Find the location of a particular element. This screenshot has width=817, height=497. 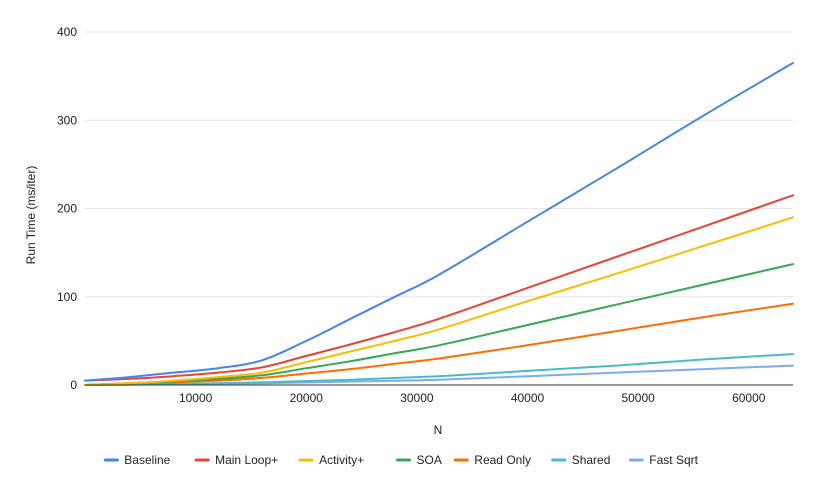

legend-item-baseline: Baseline is located at coordinates (137, 460).